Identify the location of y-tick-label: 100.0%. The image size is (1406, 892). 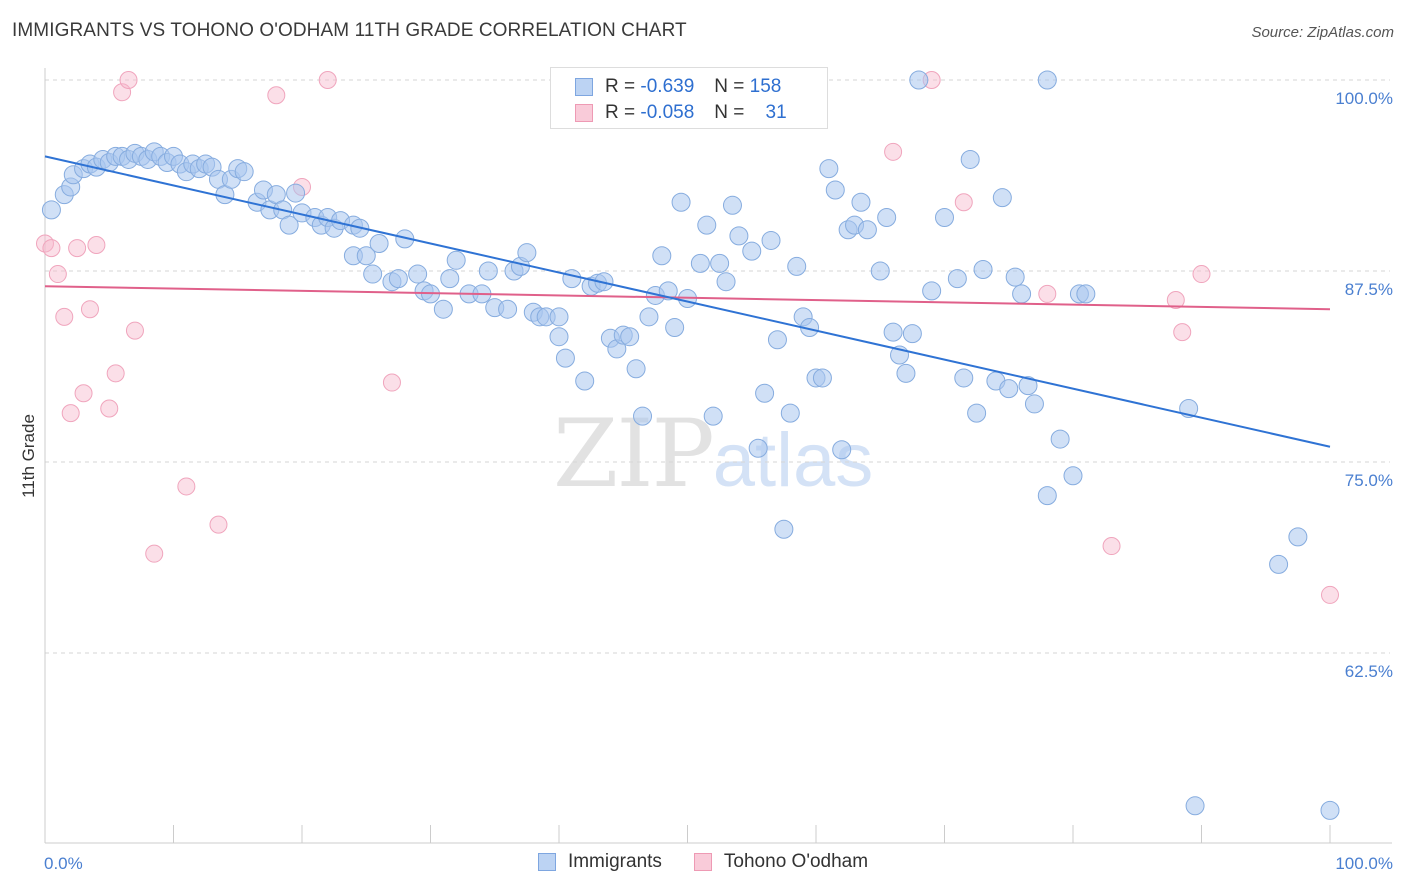
(1364, 98).